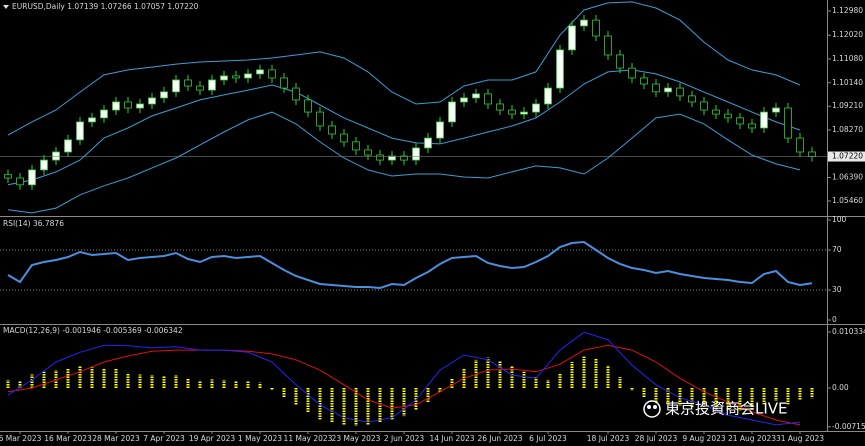 This screenshot has height=446, width=865. Describe the element at coordinates (846, 156) in the screenshot. I see `last-price-box` at that location.